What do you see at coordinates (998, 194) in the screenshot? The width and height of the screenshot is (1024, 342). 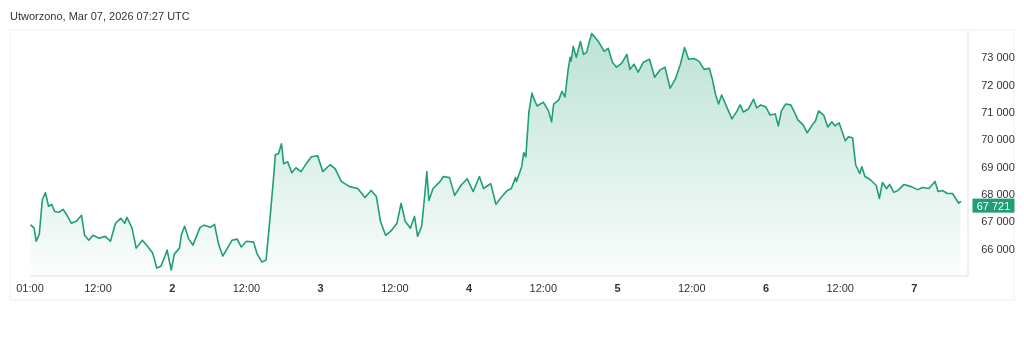 I see `y-tick-label: 68 000` at bounding box center [998, 194].